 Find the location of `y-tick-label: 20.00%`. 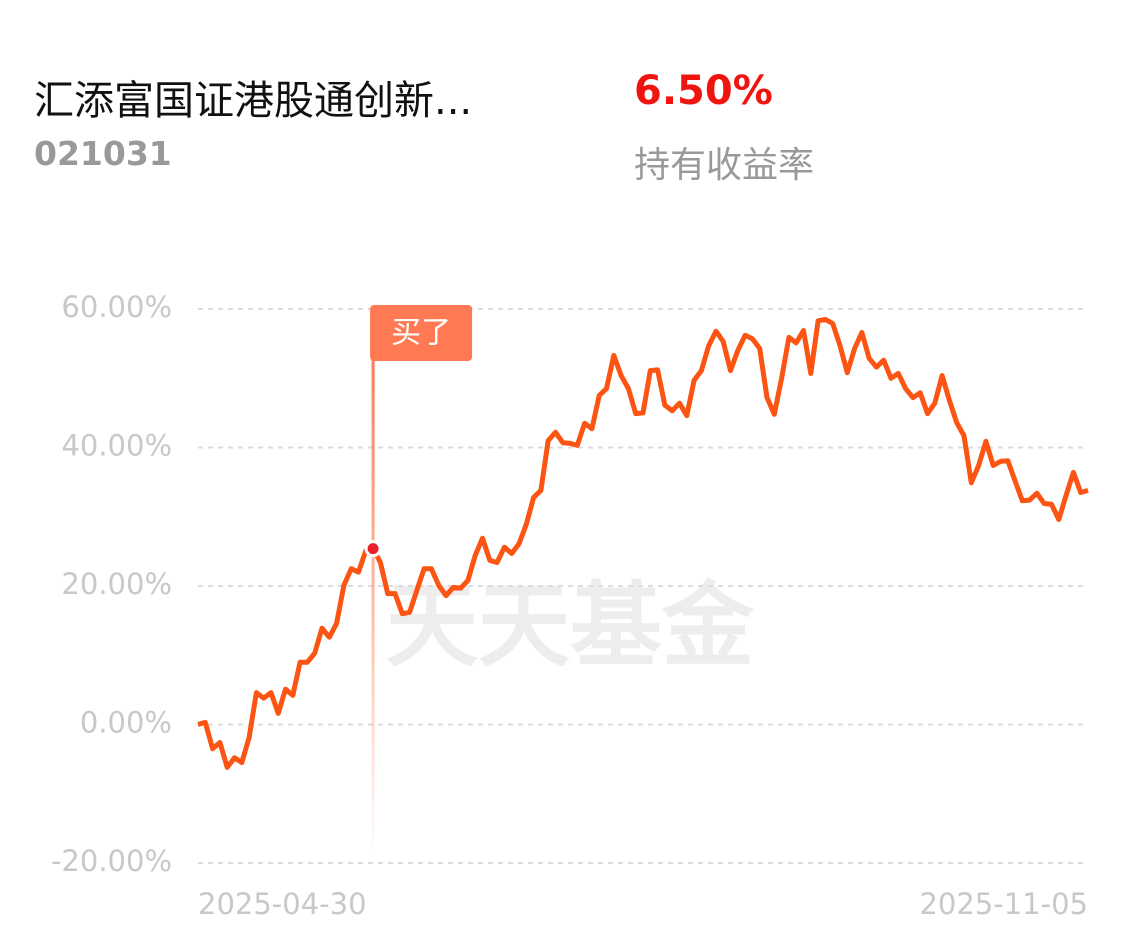

y-tick-label: 20.00% is located at coordinates (116, 584).